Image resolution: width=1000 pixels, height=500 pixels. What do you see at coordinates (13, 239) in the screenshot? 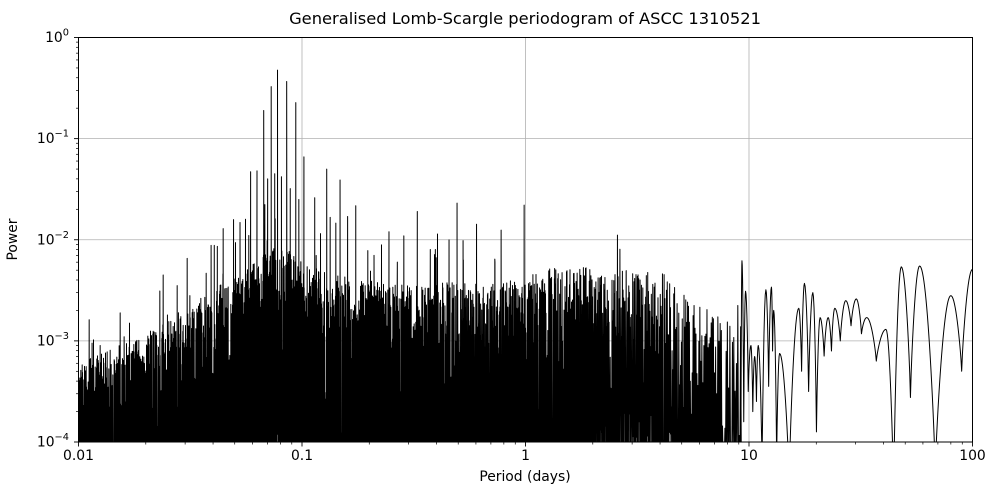
I see `y-axis-label: Power` at bounding box center [13, 239].